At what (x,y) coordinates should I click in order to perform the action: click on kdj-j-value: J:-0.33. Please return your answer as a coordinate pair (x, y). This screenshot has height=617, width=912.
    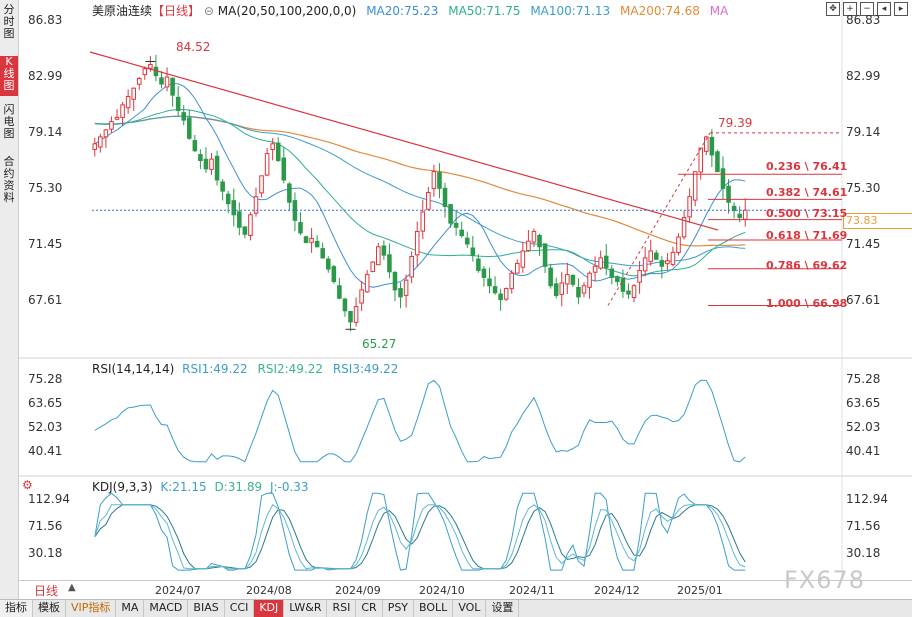
    Looking at the image, I should click on (289, 487).